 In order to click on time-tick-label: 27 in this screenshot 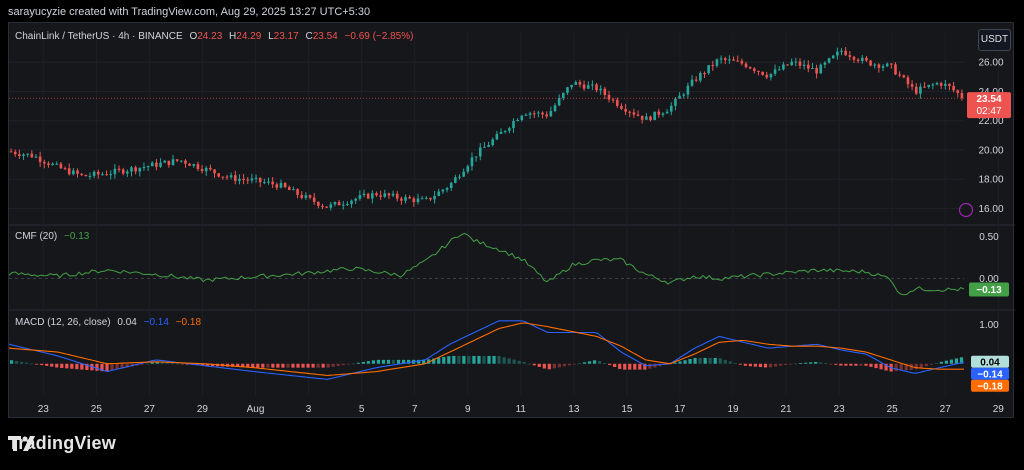, I will do `click(150, 409)`.